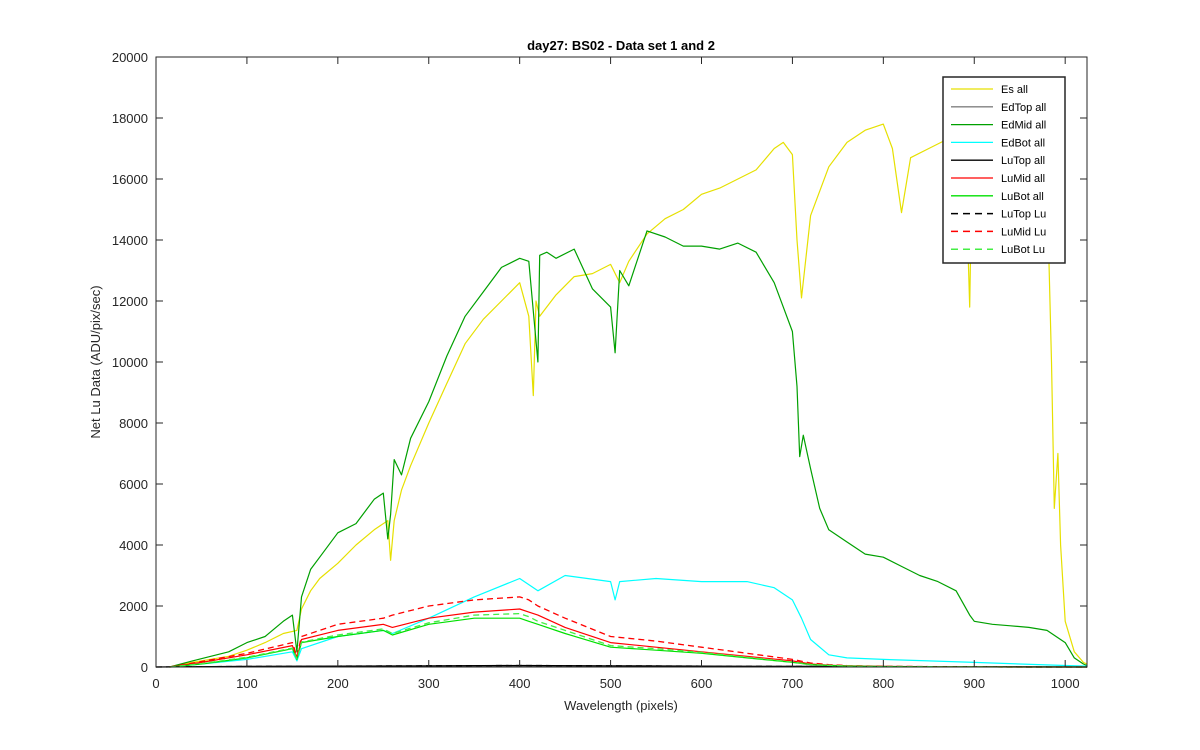  I want to click on y-tick-label: 20000, so click(130, 57).